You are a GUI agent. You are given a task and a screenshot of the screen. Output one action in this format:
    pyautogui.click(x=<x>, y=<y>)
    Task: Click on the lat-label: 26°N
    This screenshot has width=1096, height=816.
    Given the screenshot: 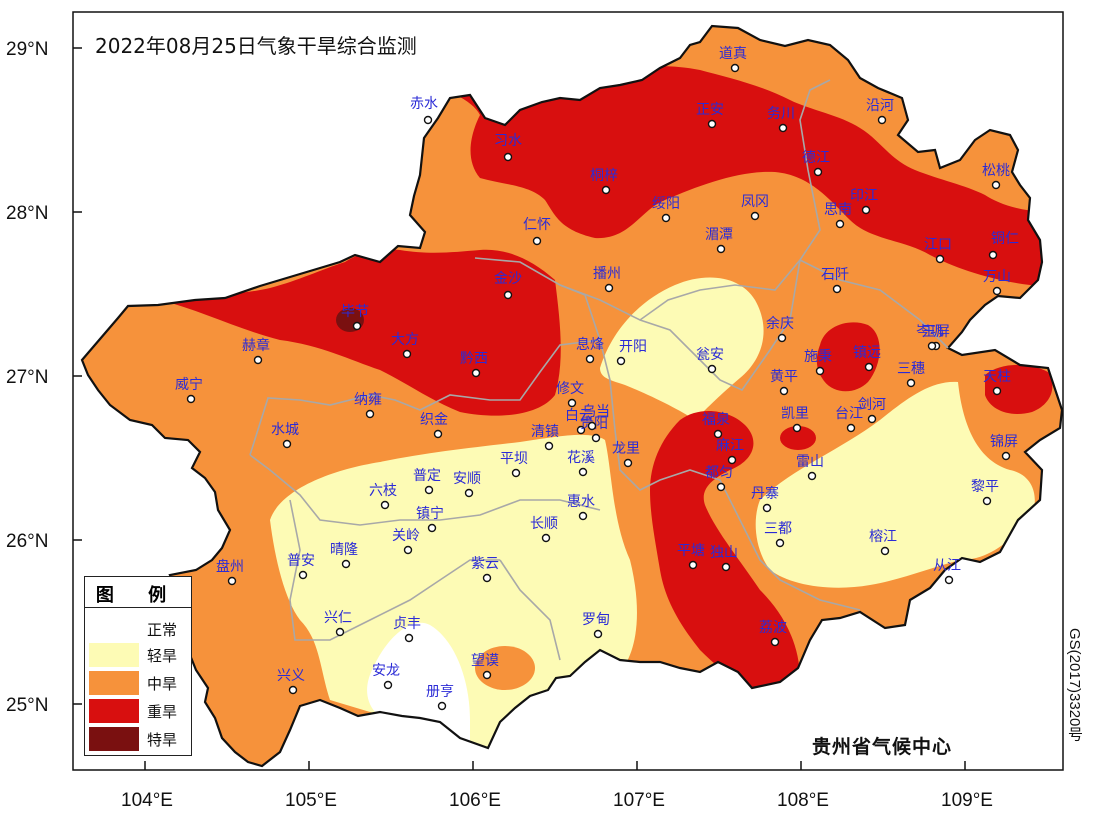 What is the action you would take?
    pyautogui.click(x=27, y=541)
    